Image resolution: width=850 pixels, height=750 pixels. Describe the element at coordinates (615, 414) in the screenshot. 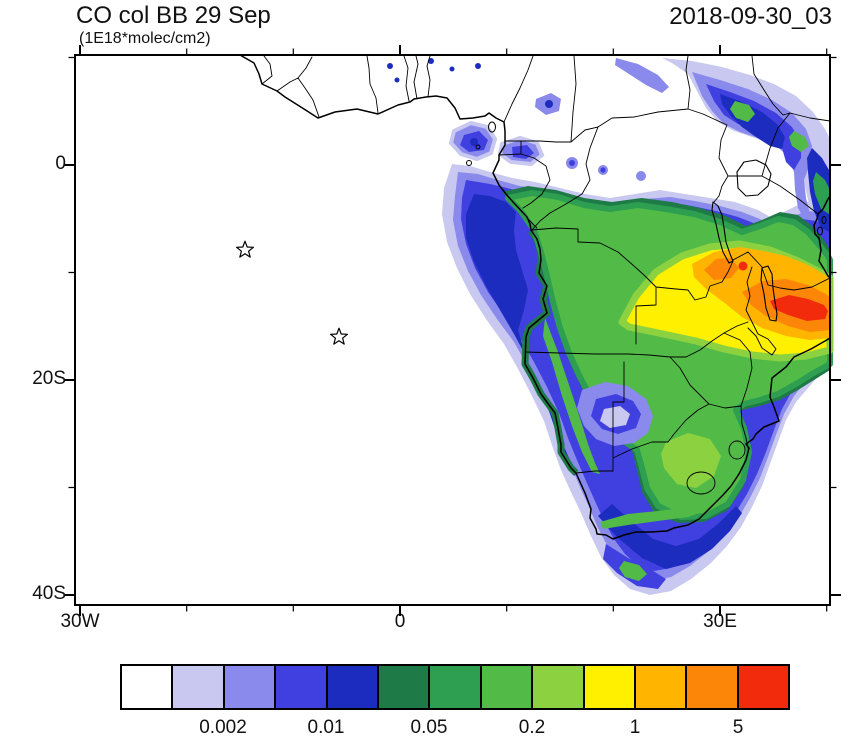

I see `botswana-gap` at that location.